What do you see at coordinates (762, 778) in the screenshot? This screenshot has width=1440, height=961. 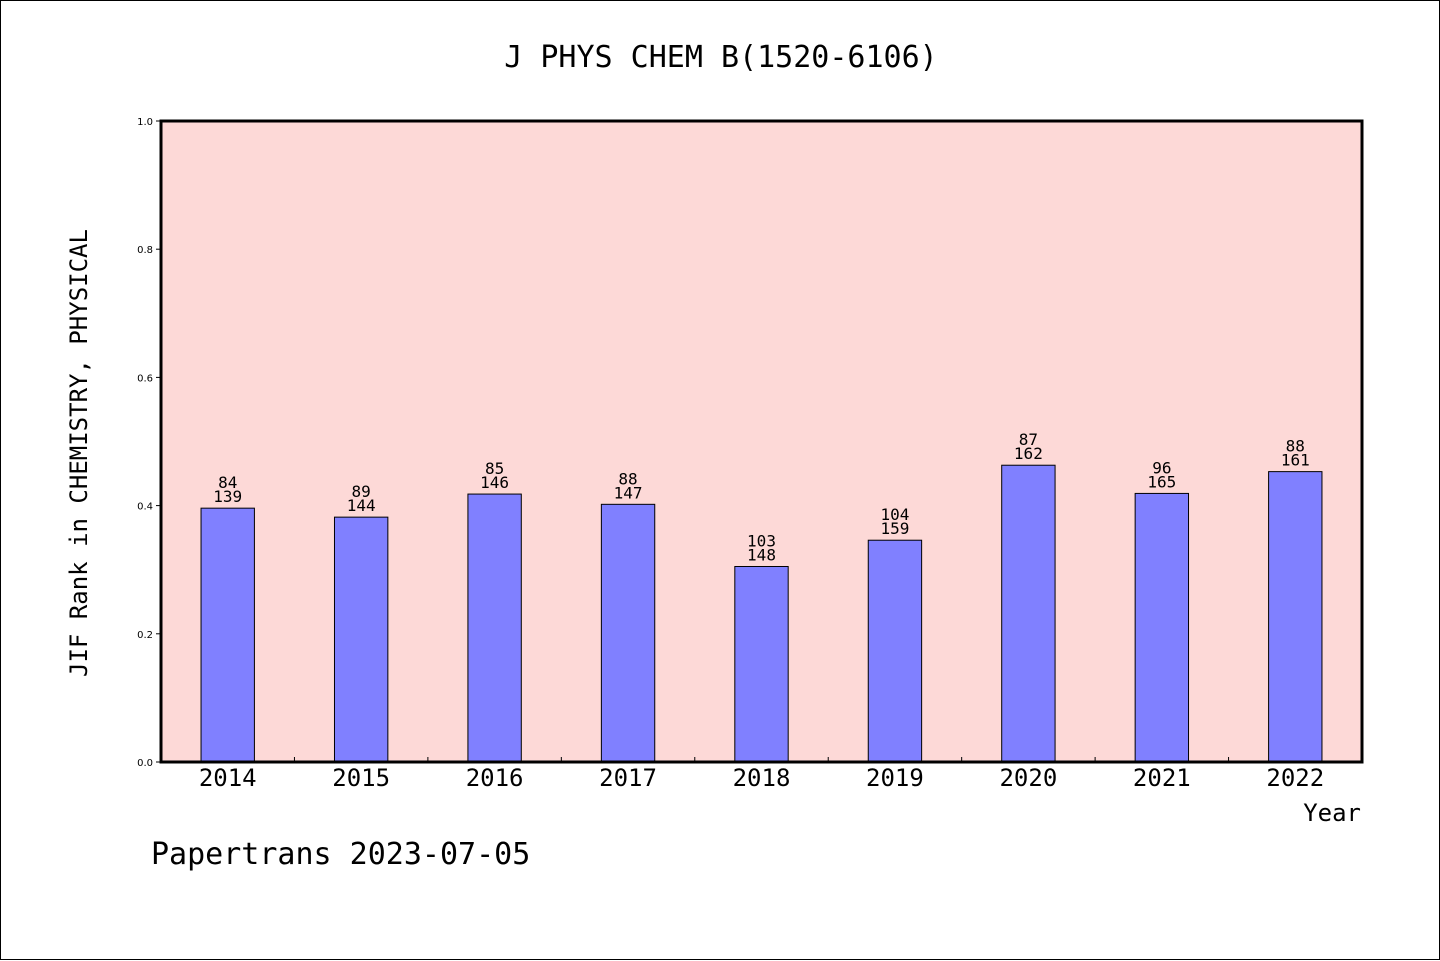 I see `x-tick-label: 2018` at bounding box center [762, 778].